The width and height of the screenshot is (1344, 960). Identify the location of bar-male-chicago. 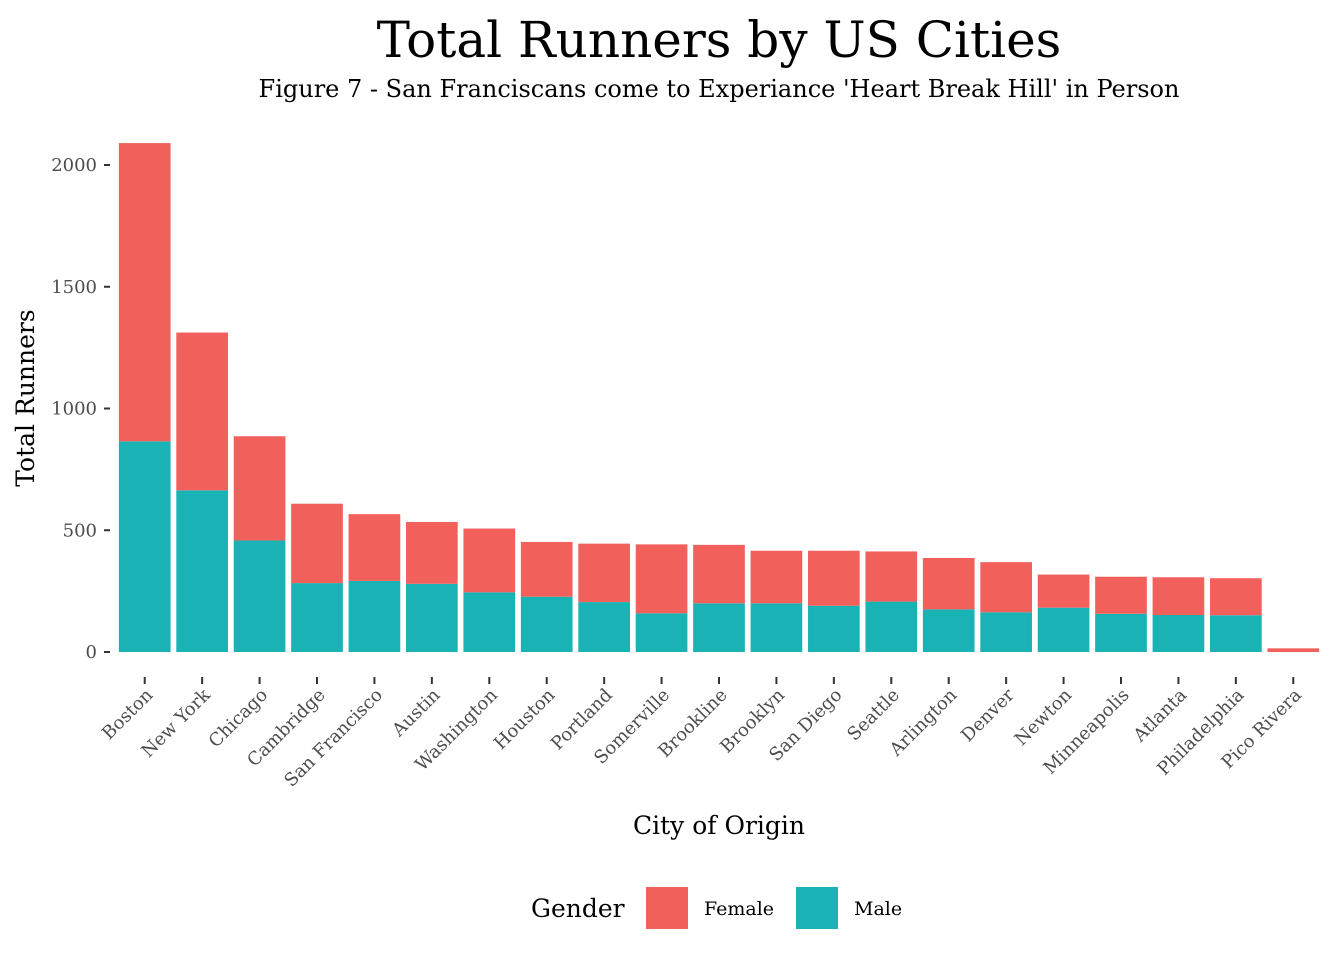
(259, 596).